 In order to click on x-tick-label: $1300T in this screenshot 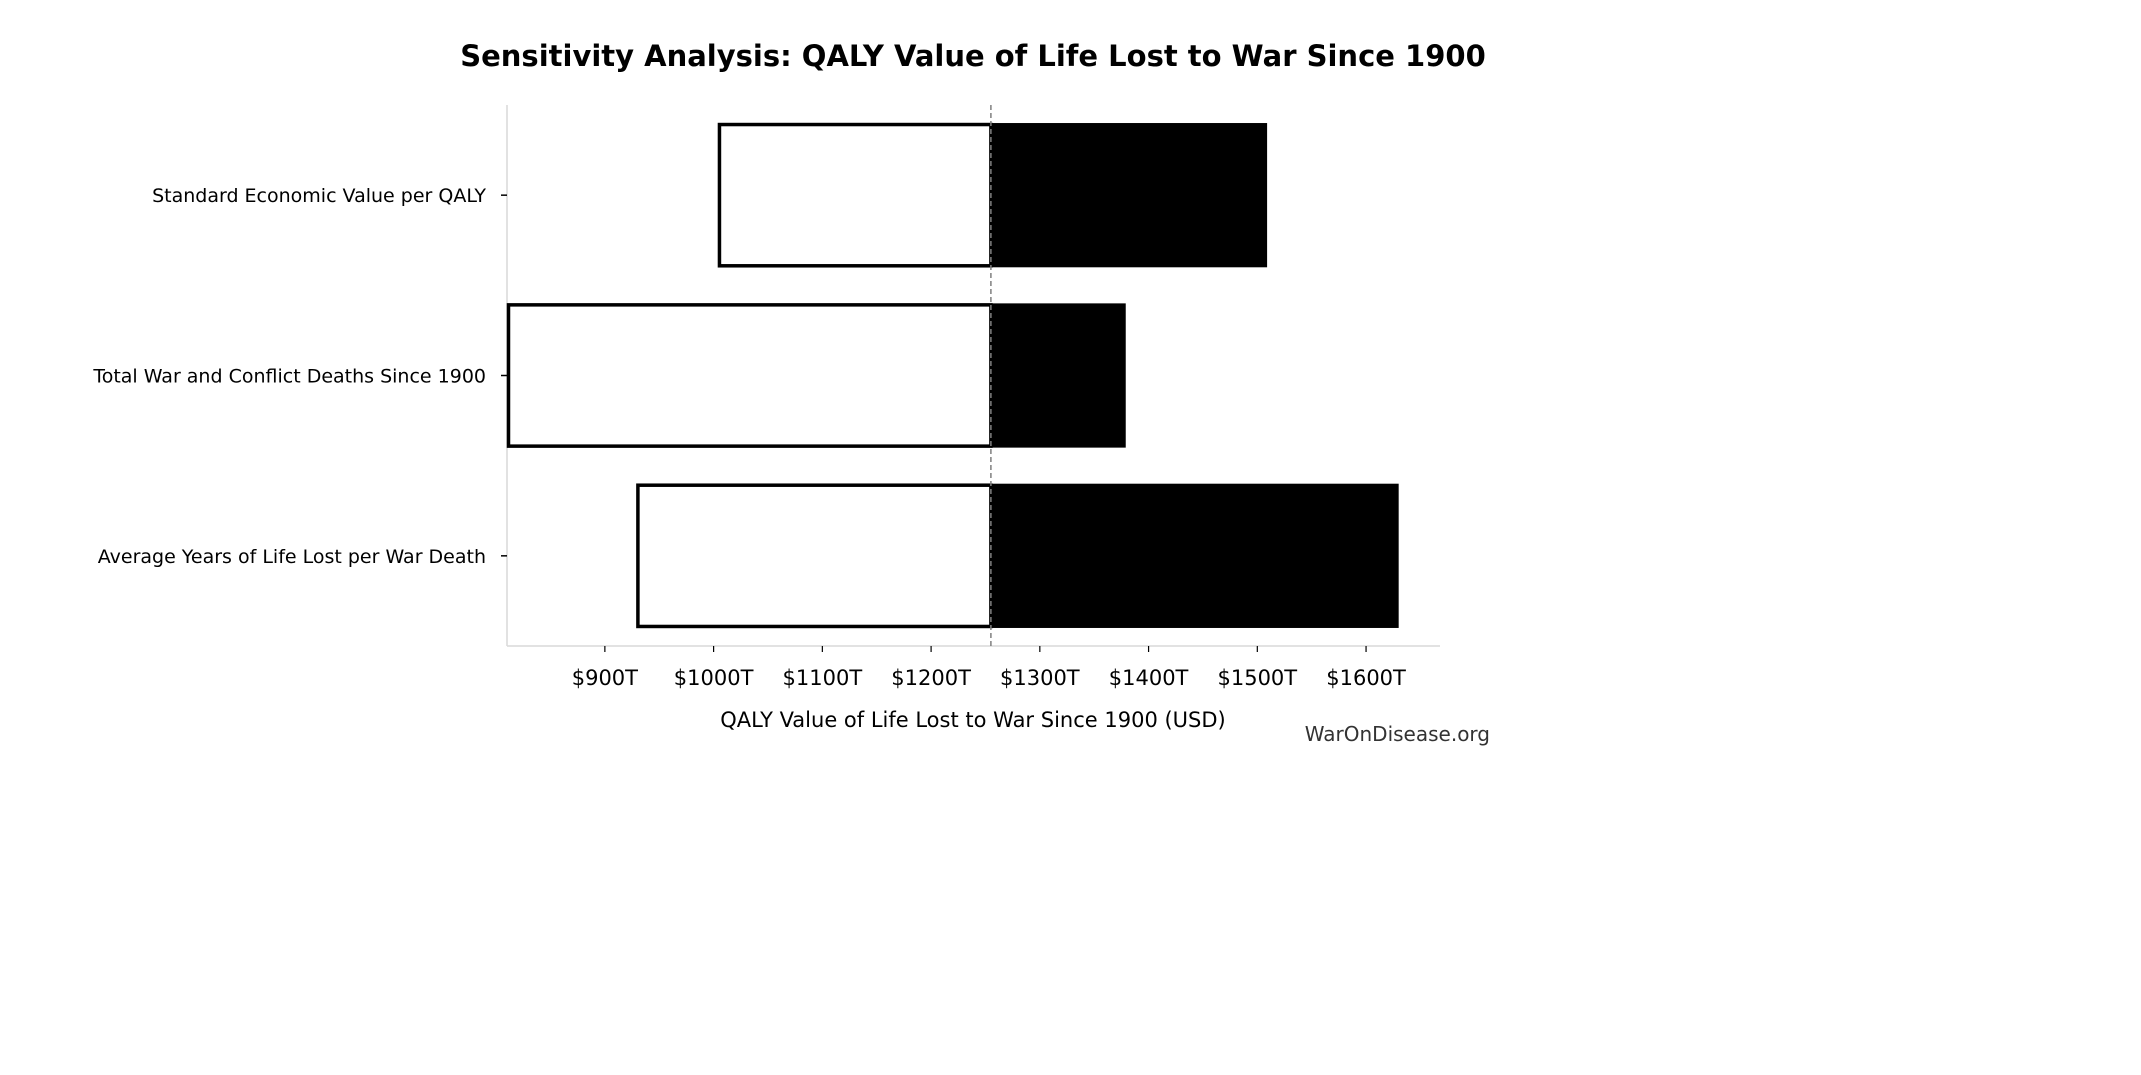, I will do `click(1040, 678)`.